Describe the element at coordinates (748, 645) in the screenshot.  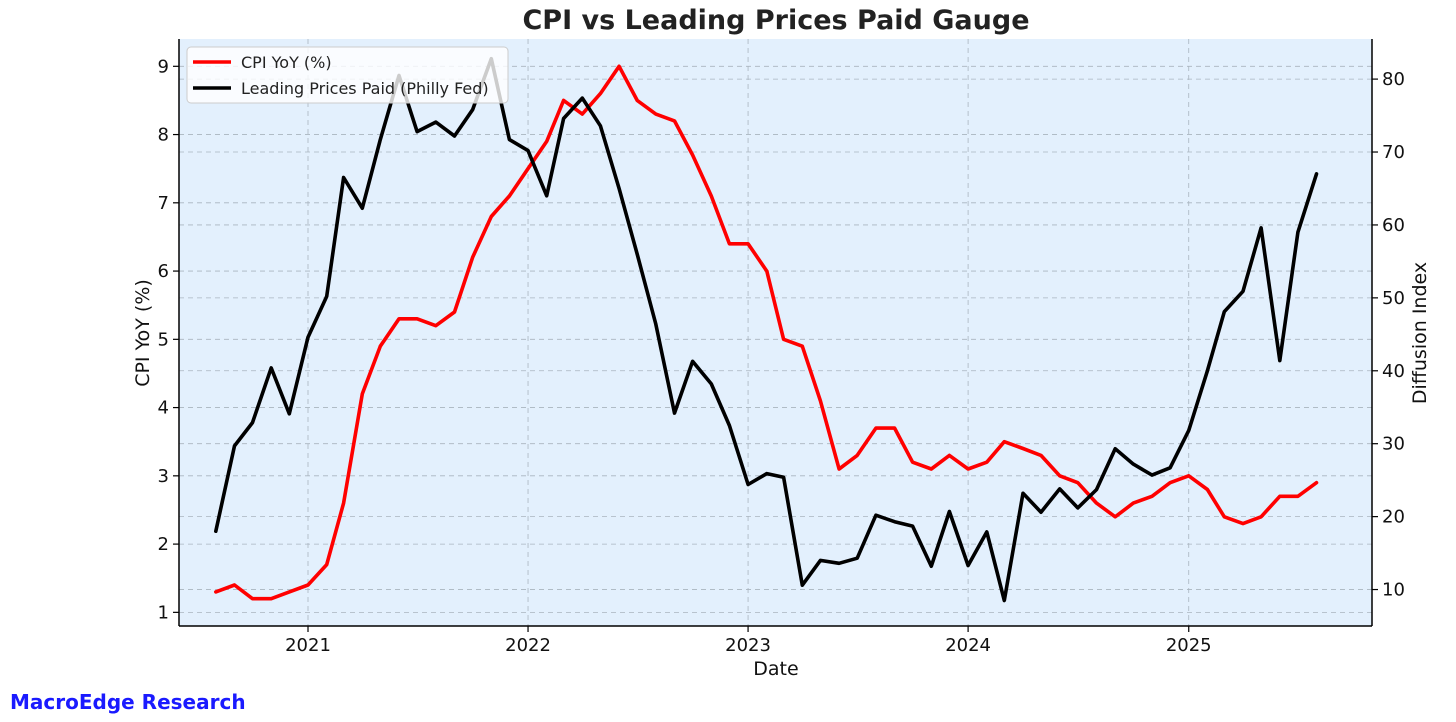
I see `x-tick-label: 2023` at that location.